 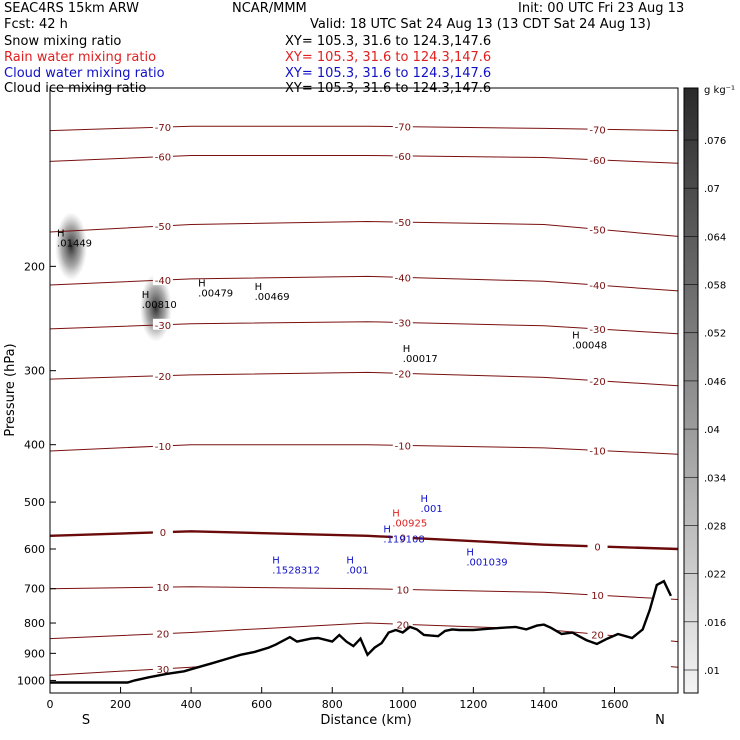 I want to click on model-title: SEAC4RS 15km ARW, so click(x=72, y=8).